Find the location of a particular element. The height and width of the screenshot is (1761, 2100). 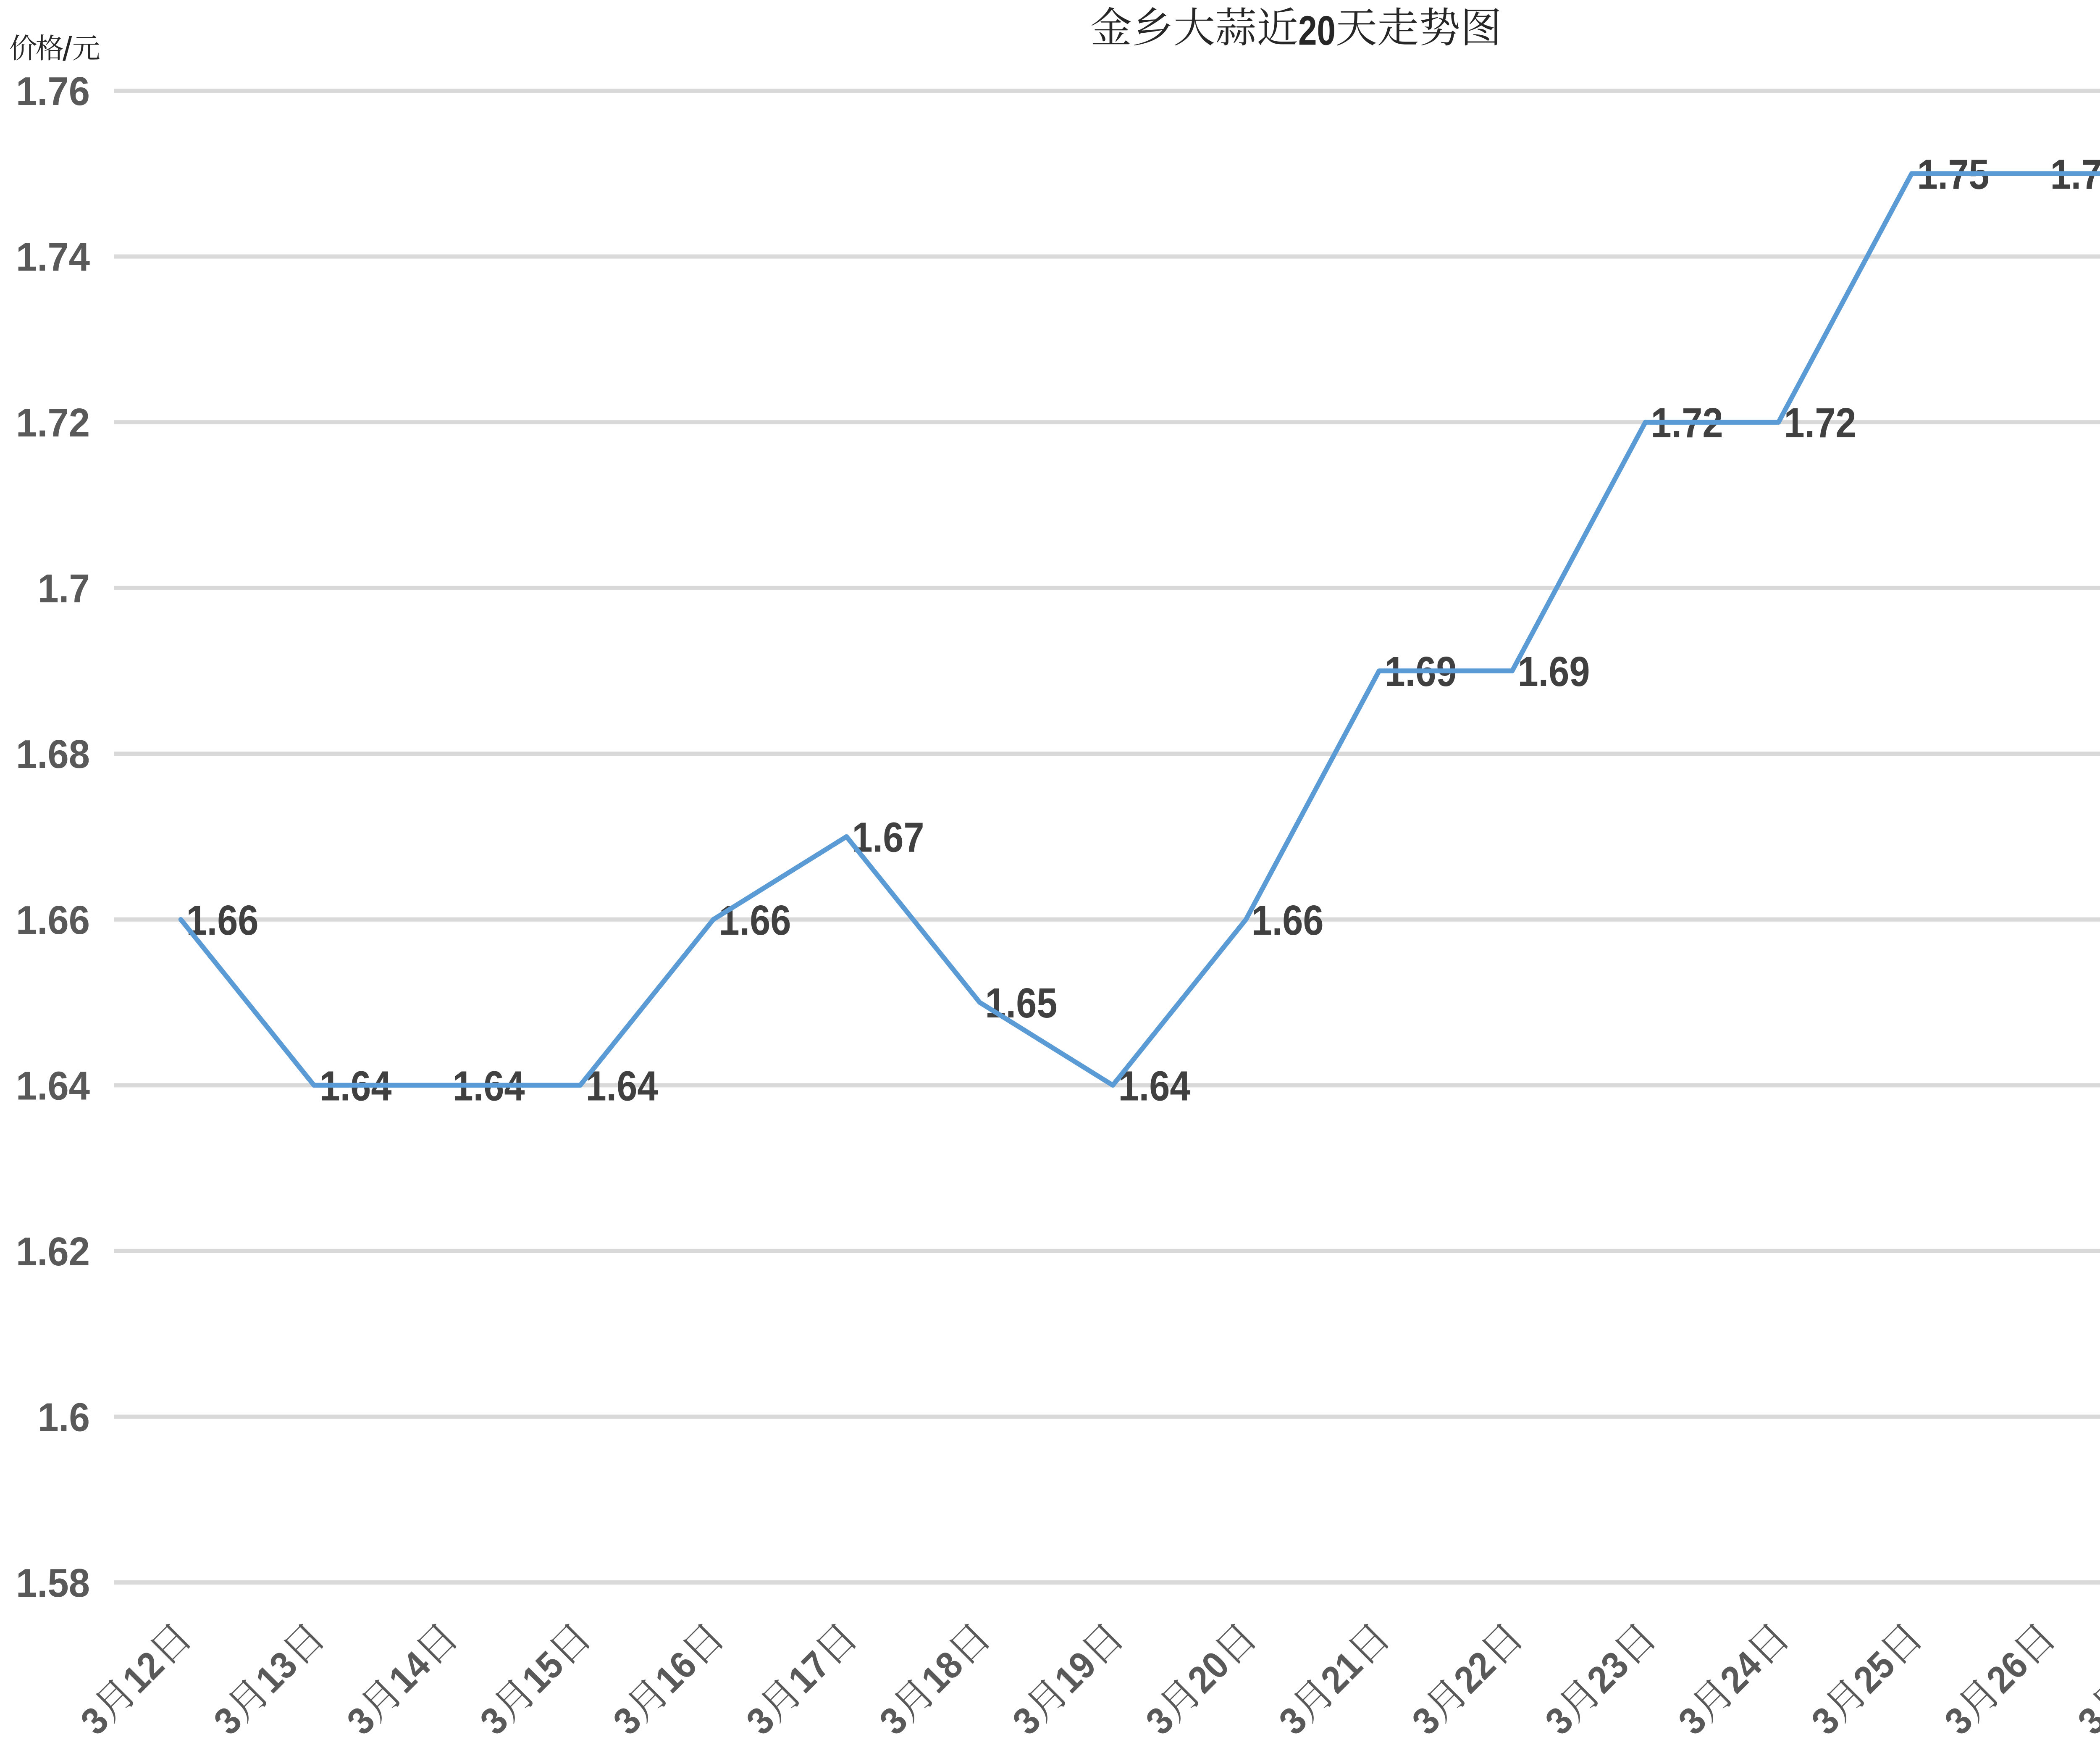

svg-text: 1.69 is located at coordinates (1554, 672).